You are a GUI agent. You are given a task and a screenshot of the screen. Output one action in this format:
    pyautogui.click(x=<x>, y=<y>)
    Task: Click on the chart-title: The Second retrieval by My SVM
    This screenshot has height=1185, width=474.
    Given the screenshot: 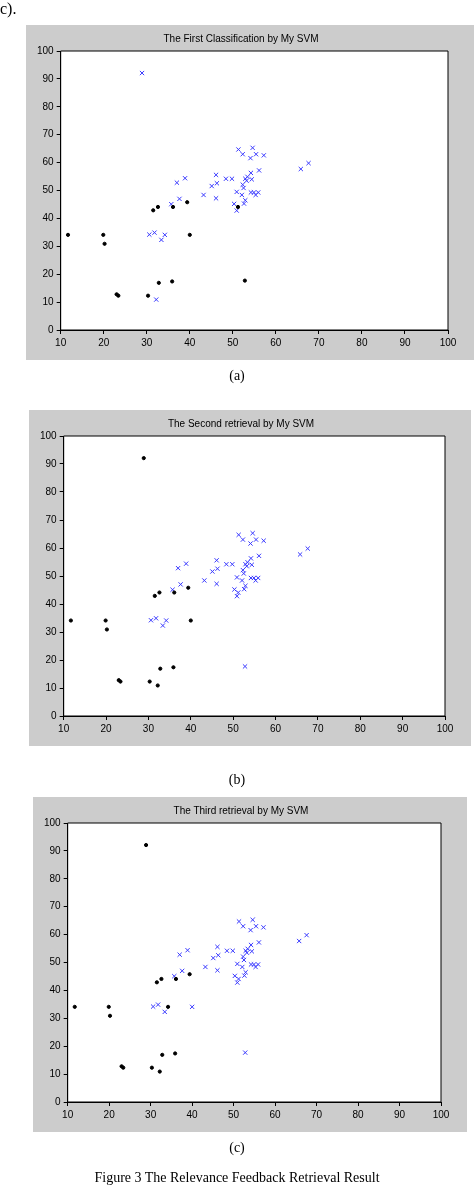 What is the action you would take?
    pyautogui.click(x=241, y=423)
    